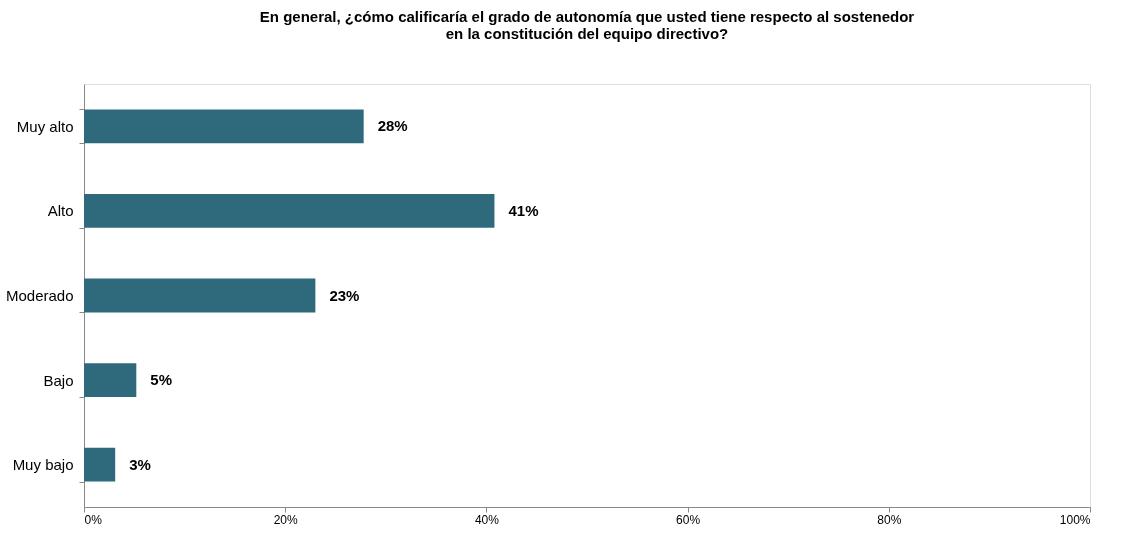  Describe the element at coordinates (344, 295) in the screenshot. I see `data-label: 23%` at that location.